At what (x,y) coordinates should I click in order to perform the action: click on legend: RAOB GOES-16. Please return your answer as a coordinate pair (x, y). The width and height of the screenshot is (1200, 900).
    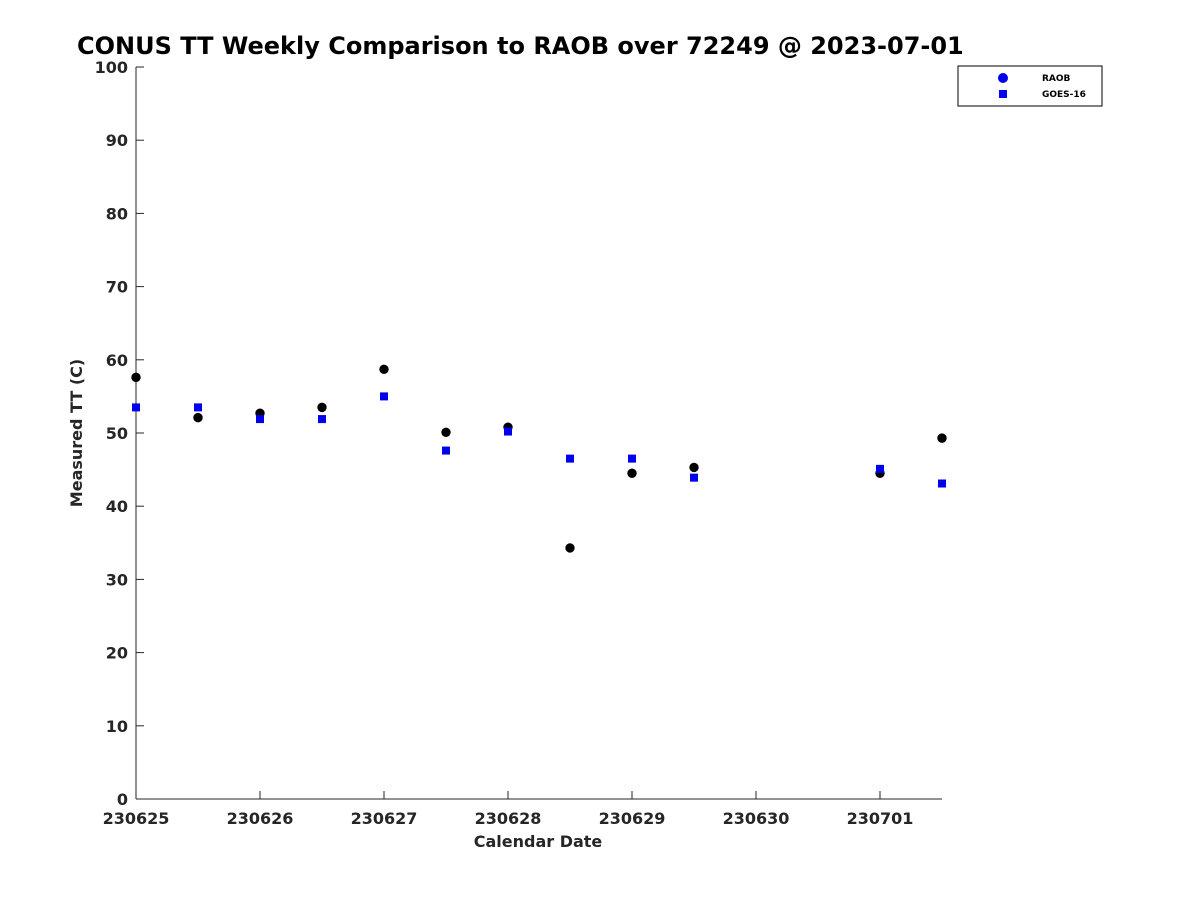
    Looking at the image, I should click on (1030, 86).